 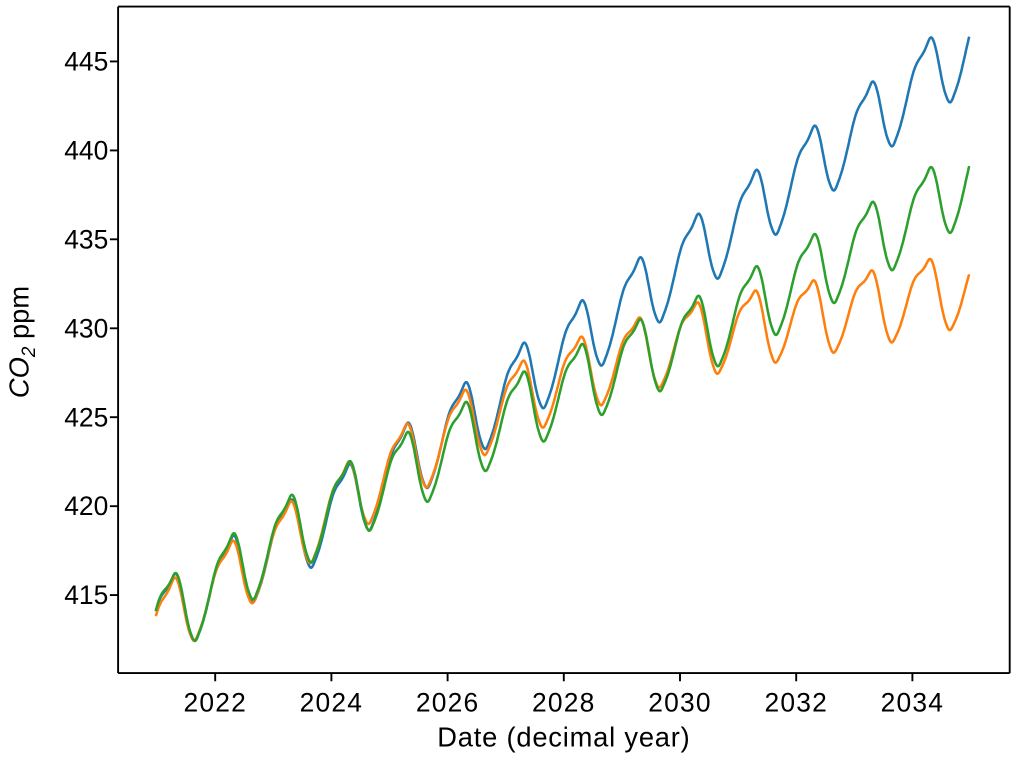 What do you see at coordinates (86, 239) in the screenshot?
I see `svg-text: 435` at bounding box center [86, 239].